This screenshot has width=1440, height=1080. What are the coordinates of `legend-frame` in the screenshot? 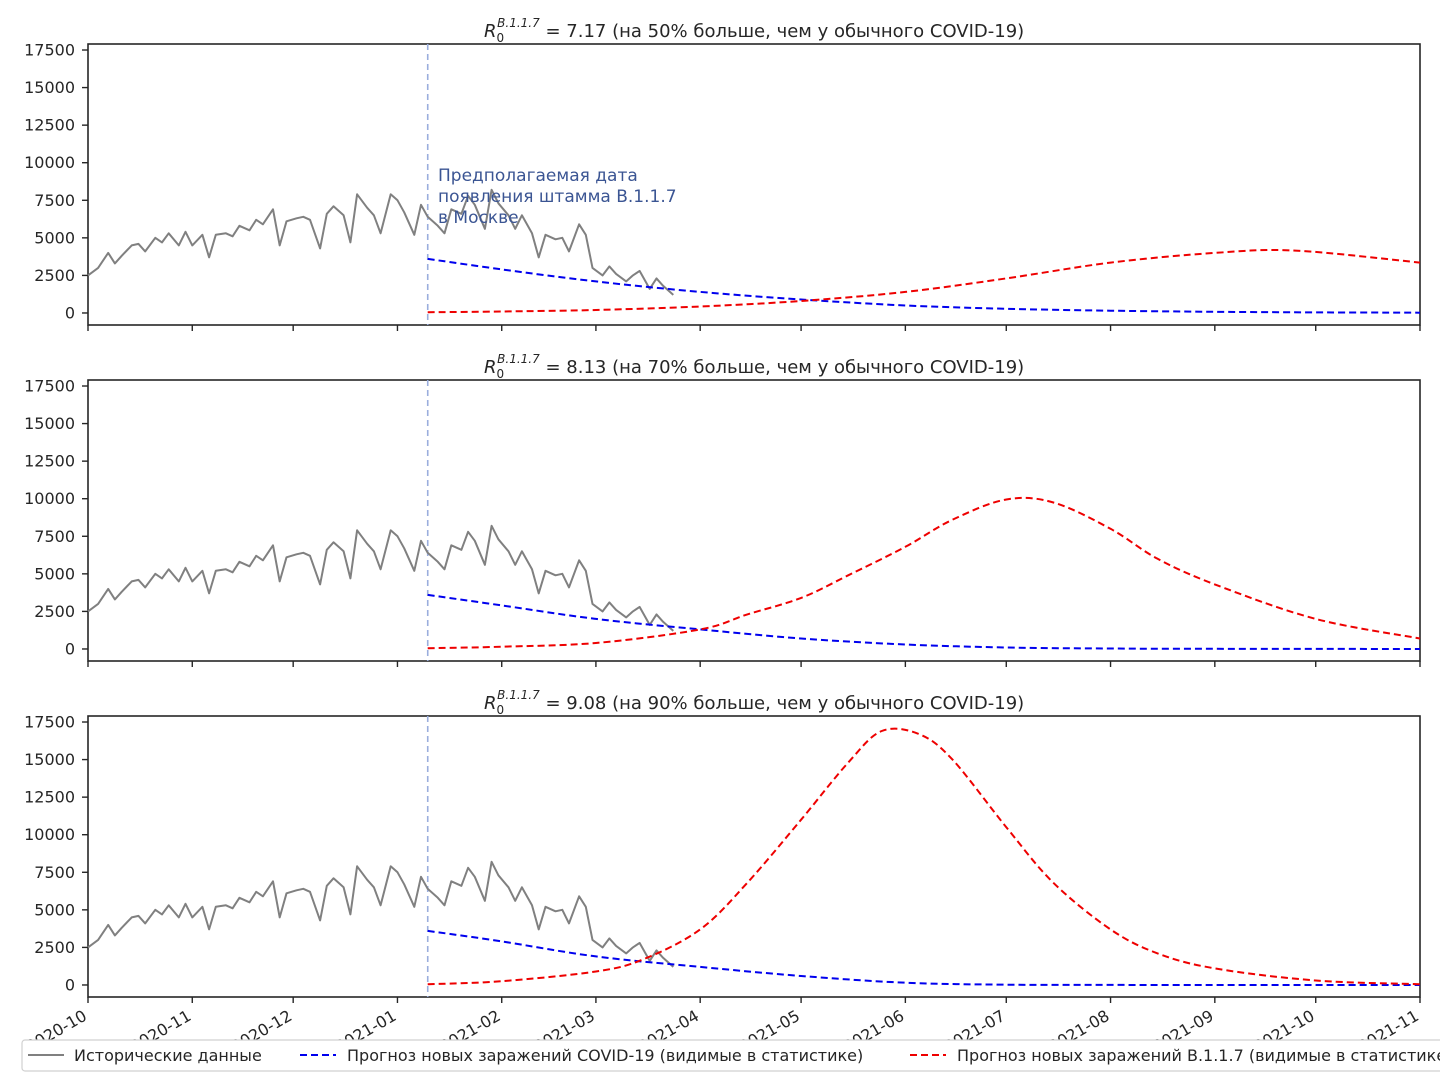 It's located at (730, 1055).